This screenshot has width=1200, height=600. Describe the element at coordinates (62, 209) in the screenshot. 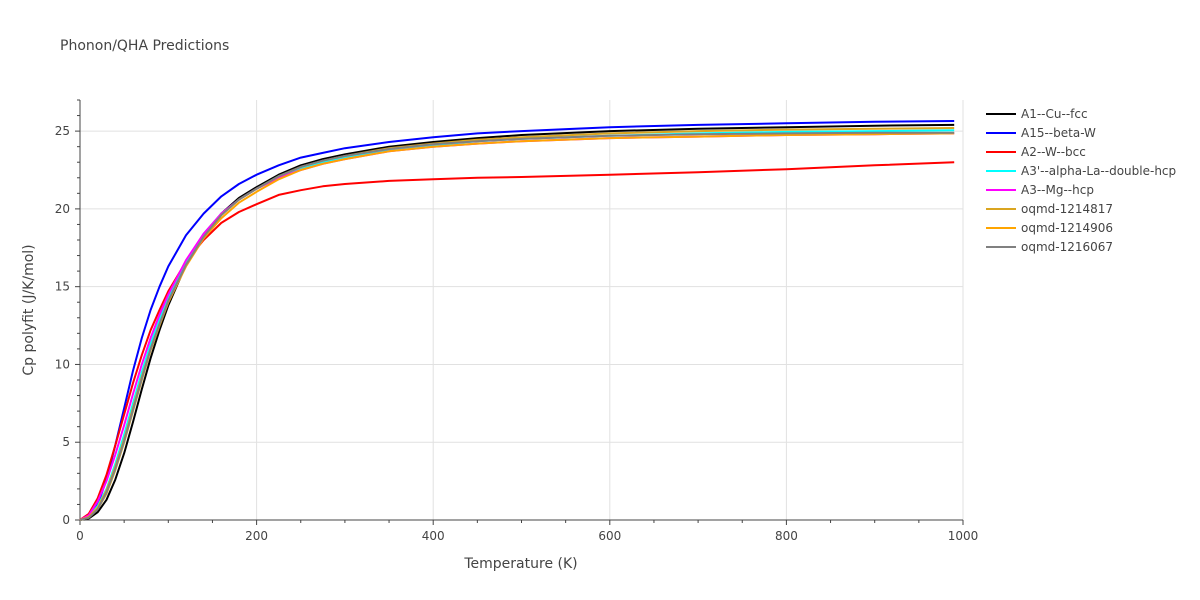

I see `y-tick-label: 20` at that location.